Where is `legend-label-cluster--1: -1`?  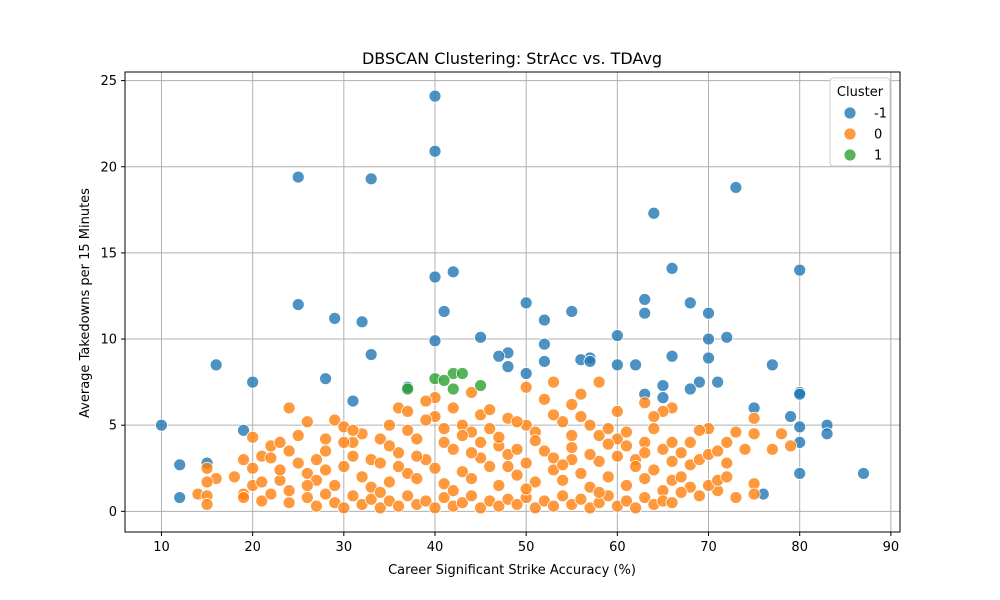 legend-label-cluster--1: -1 is located at coordinates (880, 114).